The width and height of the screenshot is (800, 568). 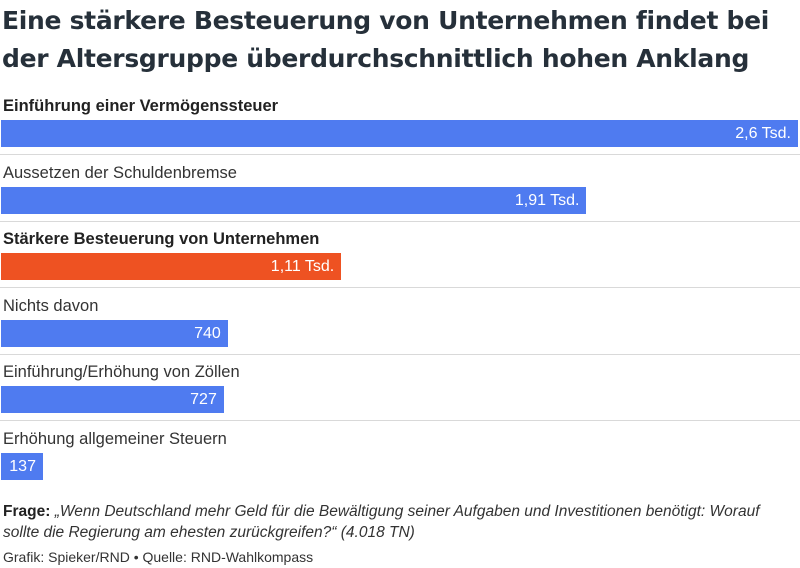 I want to click on chart-row: Nichts davon 740, so click(x=400, y=329).